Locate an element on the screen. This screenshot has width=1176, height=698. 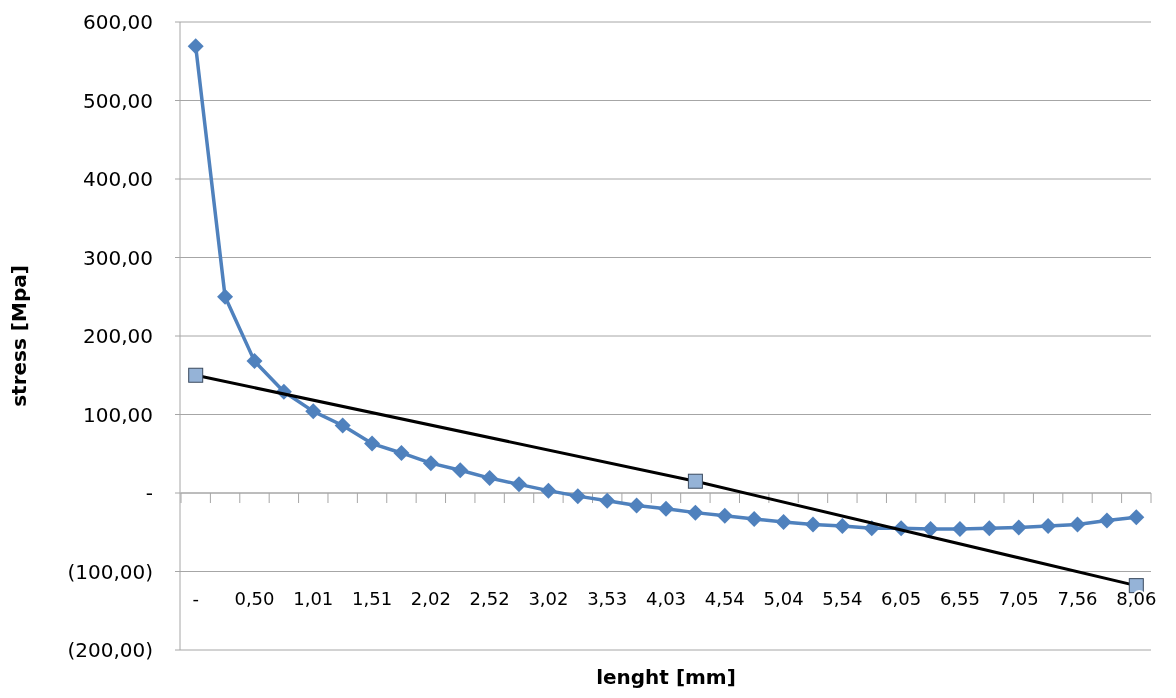
x-tick-label: 3,53 is located at coordinates (607, 598).